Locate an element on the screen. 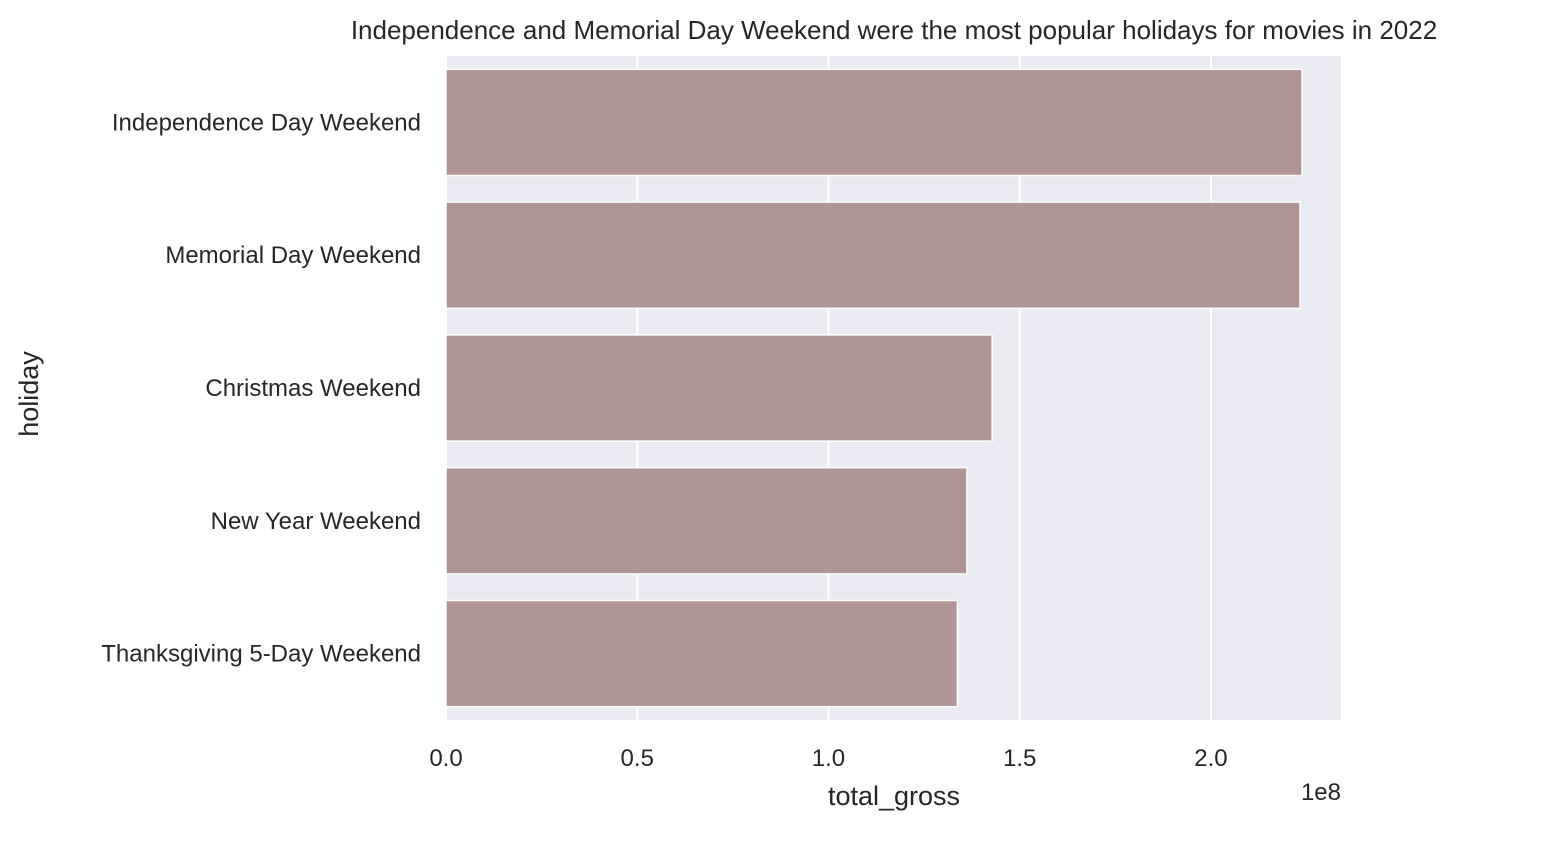 The image size is (1548, 842). x-tick-label: 1.0 is located at coordinates (828, 758).